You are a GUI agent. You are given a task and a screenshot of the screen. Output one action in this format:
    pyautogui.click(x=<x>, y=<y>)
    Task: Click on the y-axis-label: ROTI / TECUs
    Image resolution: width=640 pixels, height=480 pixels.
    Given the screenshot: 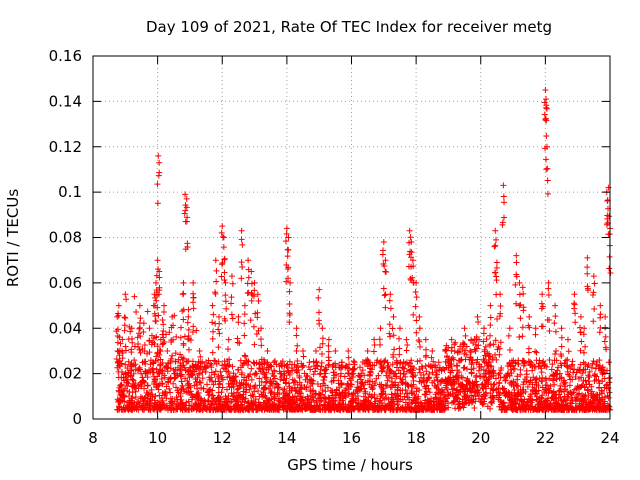 What is the action you would take?
    pyautogui.click(x=13, y=238)
    